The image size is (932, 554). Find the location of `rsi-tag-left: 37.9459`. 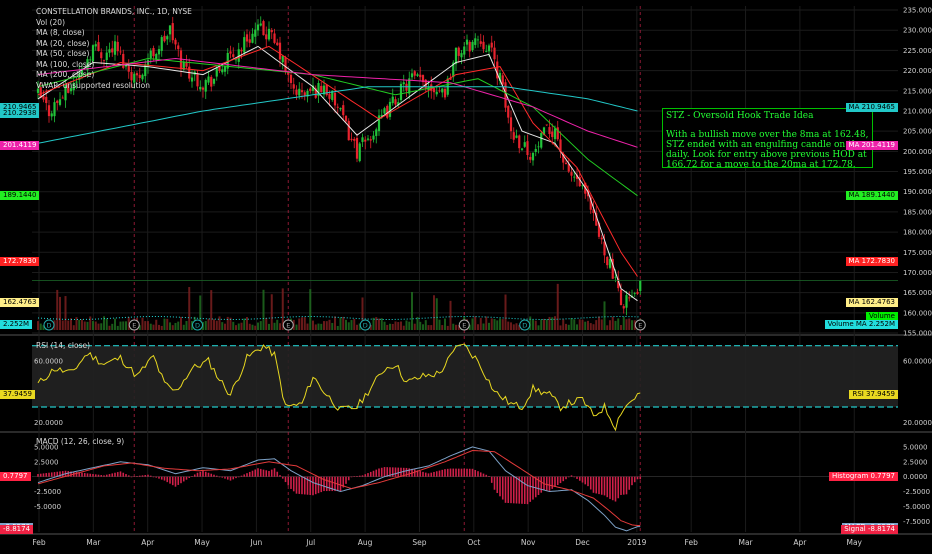

rsi-tag-left: 37.9459 is located at coordinates (17, 395).